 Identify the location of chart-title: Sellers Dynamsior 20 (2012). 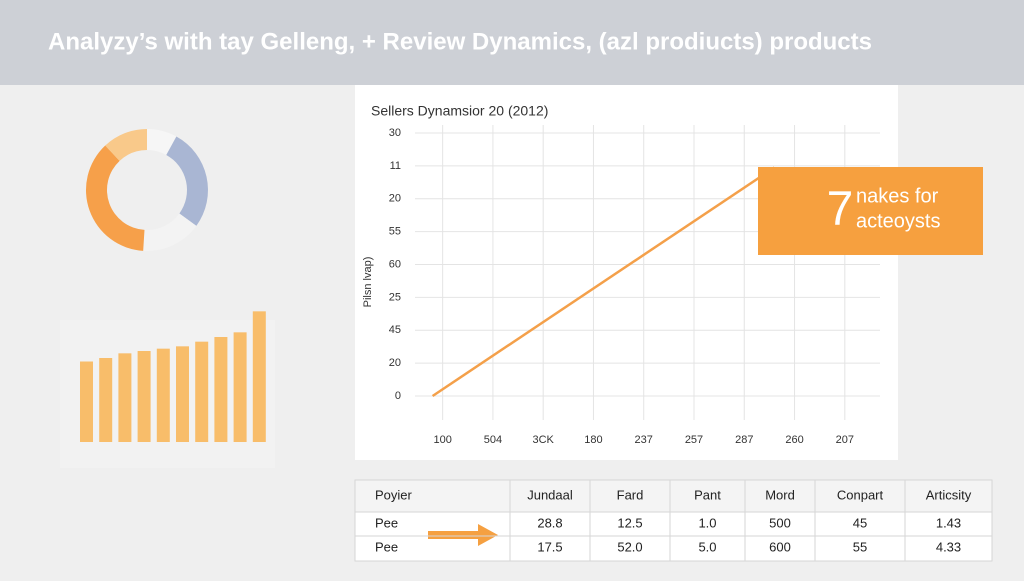
(459, 111).